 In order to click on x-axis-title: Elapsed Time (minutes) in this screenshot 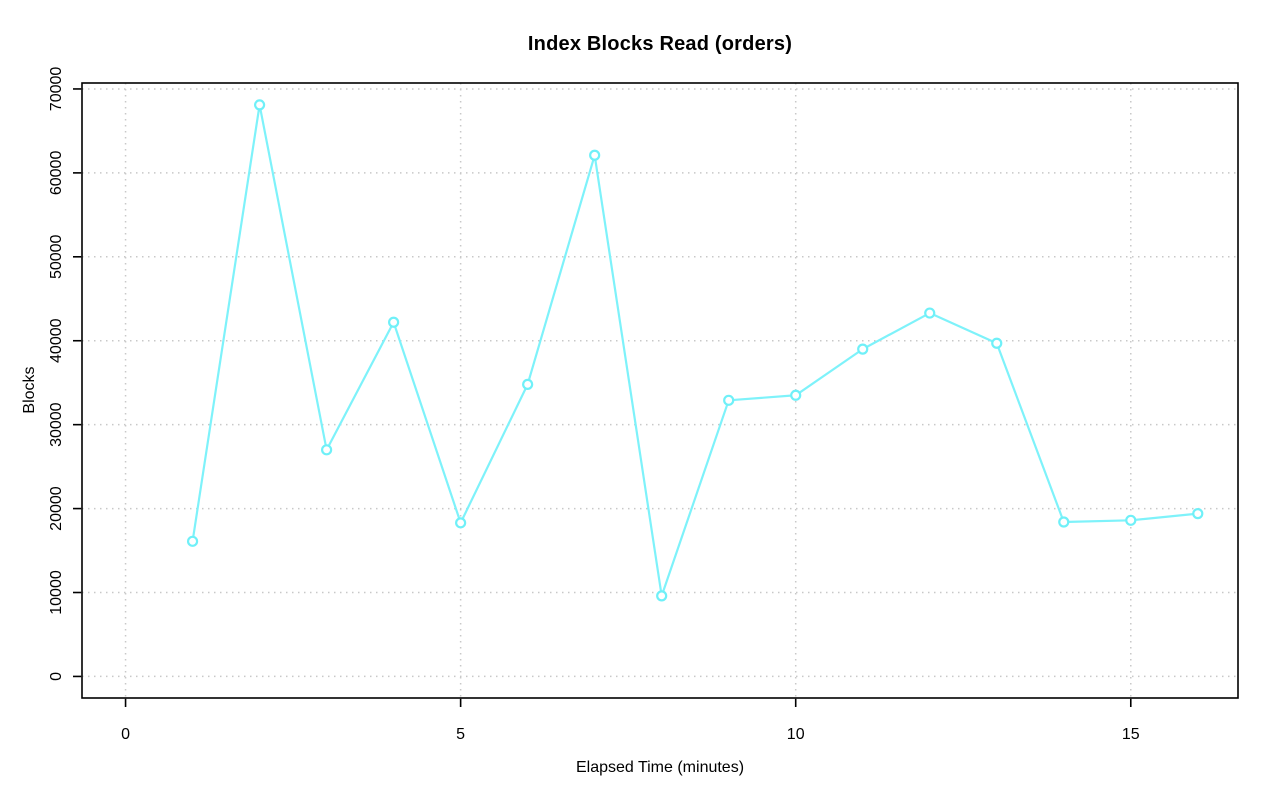, I will do `click(660, 767)`.